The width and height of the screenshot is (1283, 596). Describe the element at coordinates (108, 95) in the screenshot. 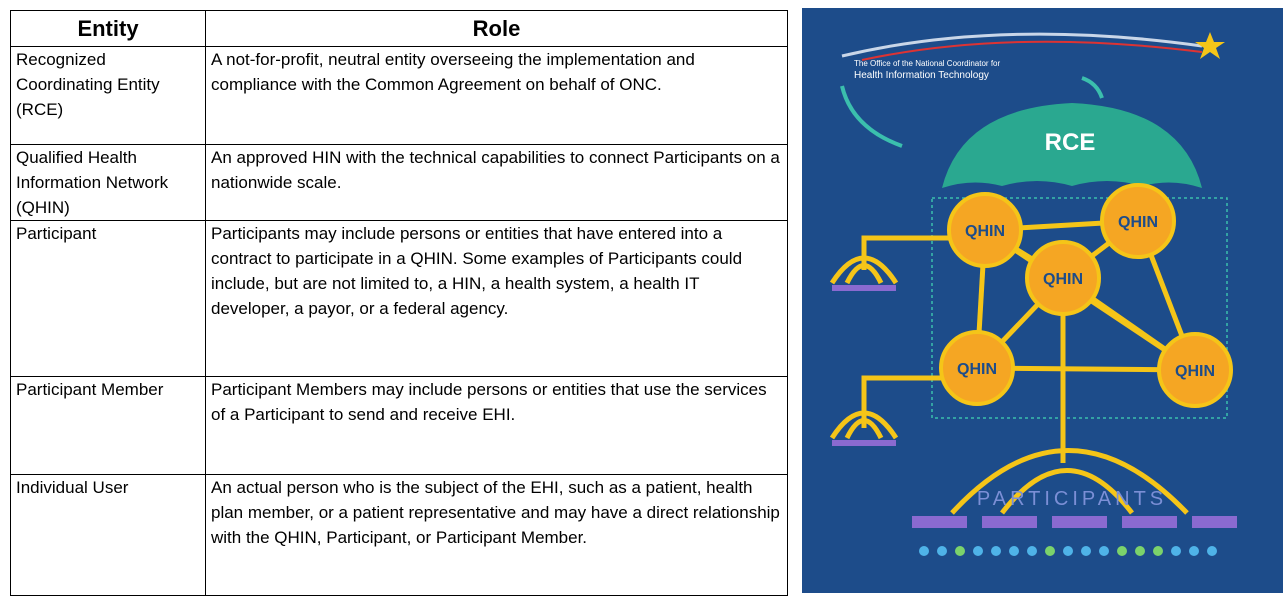

I see `entity-cell: Recognized Coordinating Entity (RCE)` at that location.